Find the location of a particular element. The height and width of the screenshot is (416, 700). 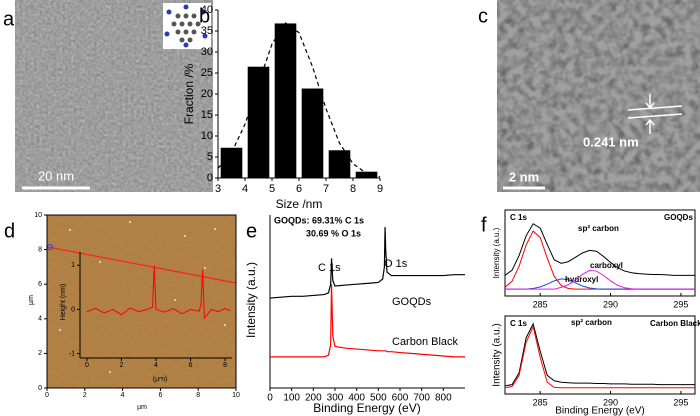

panel-label: b is located at coordinates (204, 16).